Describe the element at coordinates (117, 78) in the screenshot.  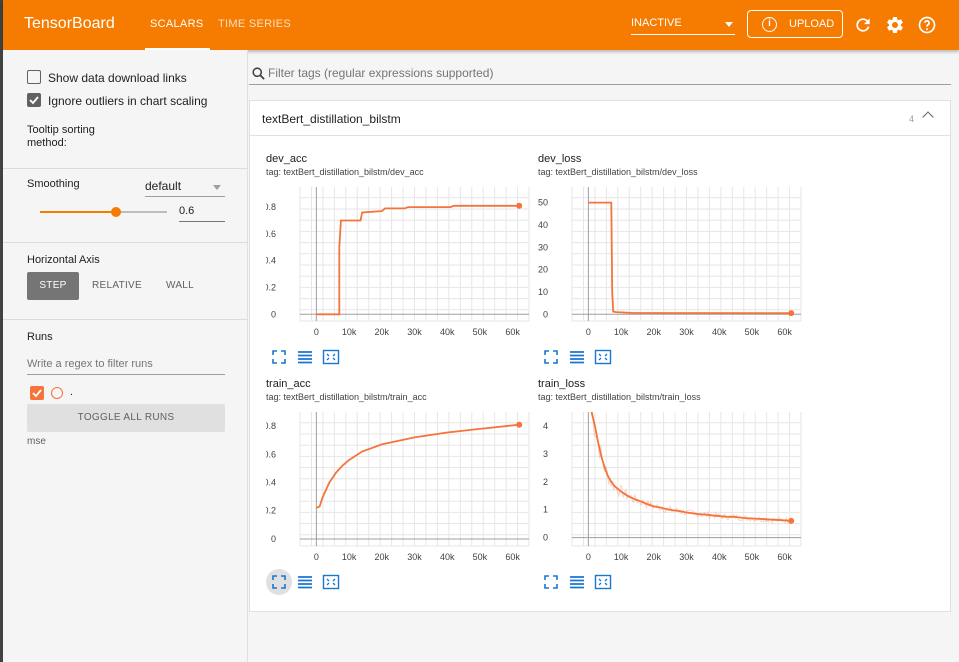
I see `show-download-links-label: Show data download links` at that location.